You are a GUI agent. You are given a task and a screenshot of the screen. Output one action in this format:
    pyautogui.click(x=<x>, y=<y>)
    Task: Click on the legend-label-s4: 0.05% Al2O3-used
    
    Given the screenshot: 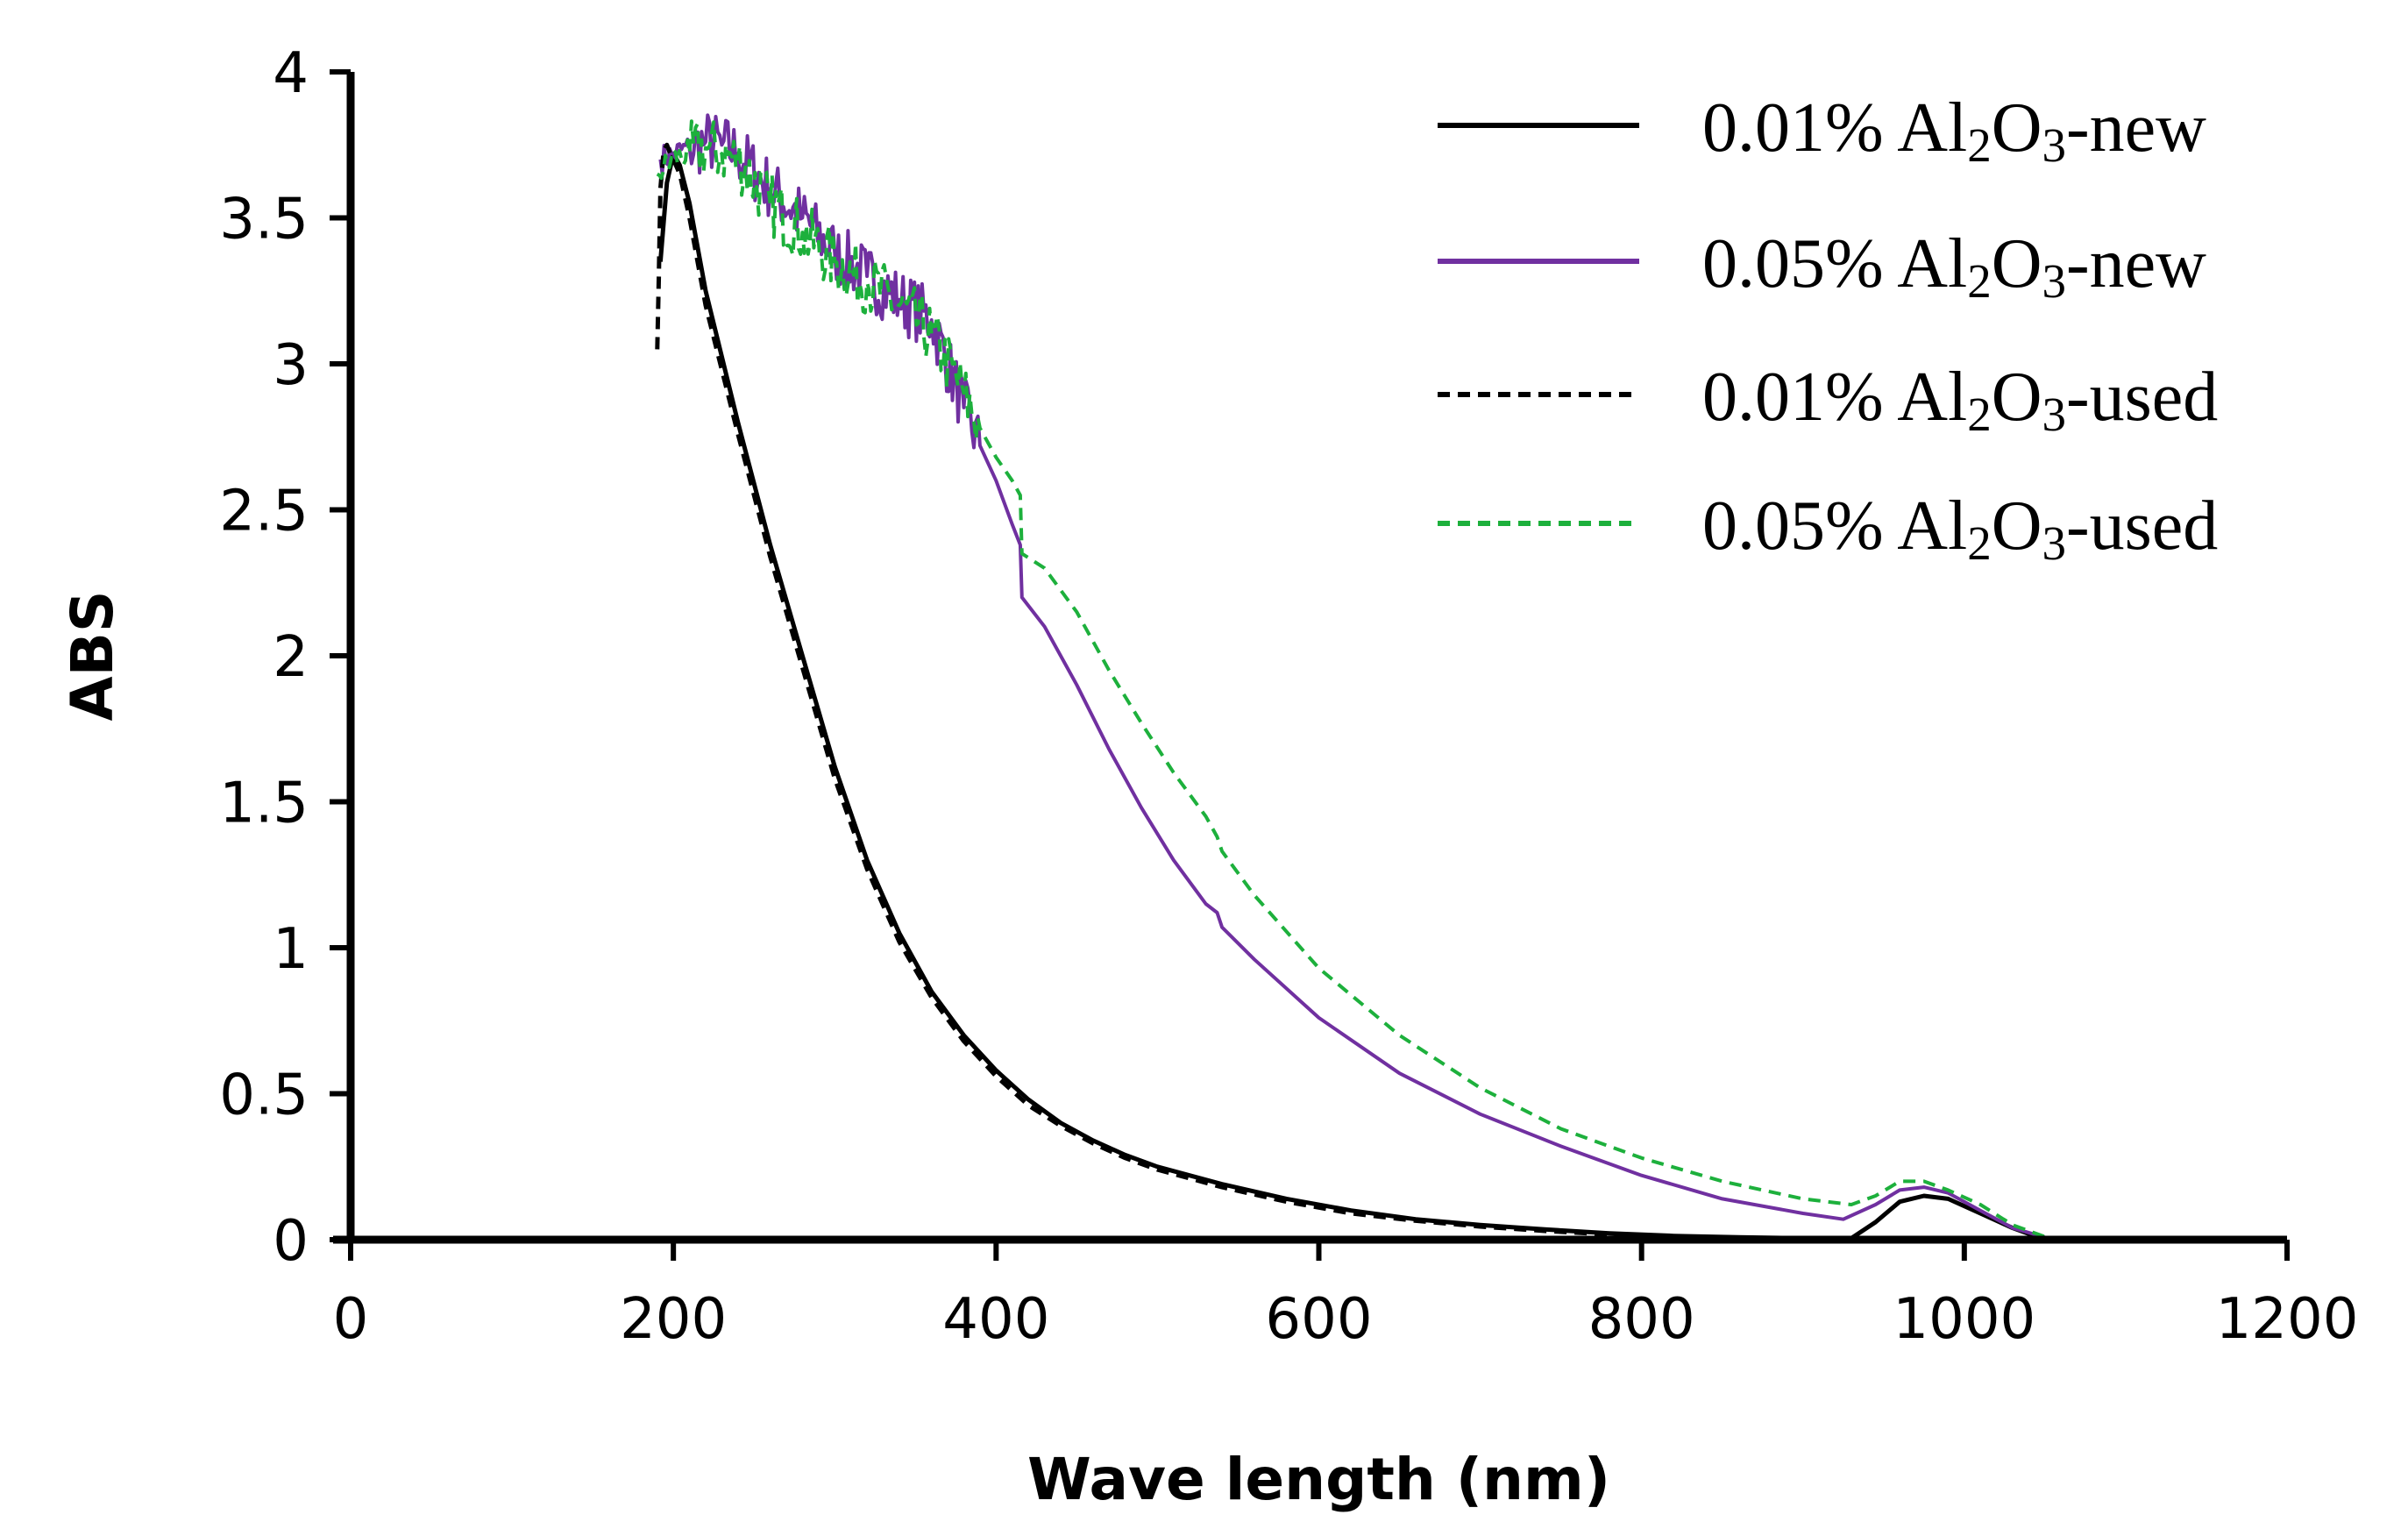 What is the action you would take?
    pyautogui.click(x=1960, y=528)
    